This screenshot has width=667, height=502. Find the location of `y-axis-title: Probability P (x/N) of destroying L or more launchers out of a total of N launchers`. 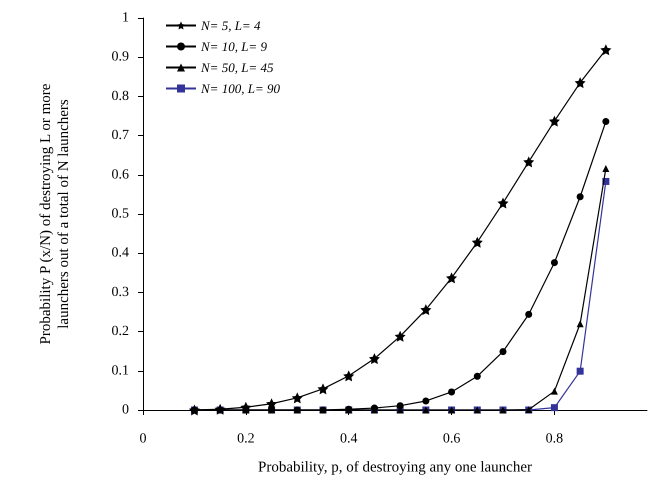

y-axis-title: Probability P (x/N) of destroying L or more launchers out of a total of N launchers is located at coordinates (55, 213).